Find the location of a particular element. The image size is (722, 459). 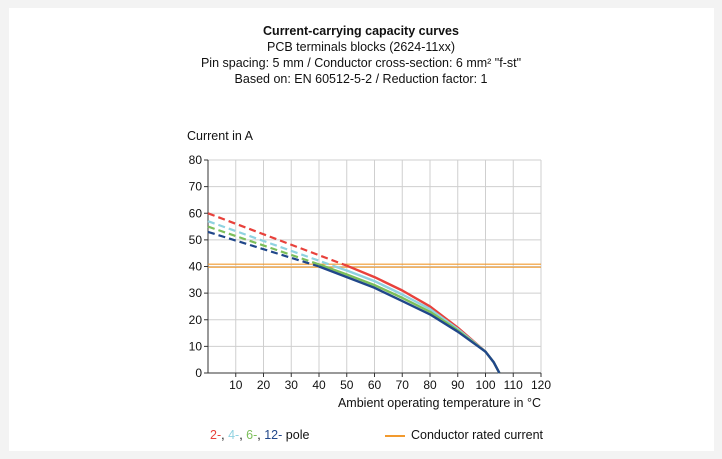

chart-title: Current-carrying capacity curves is located at coordinates (361, 31).